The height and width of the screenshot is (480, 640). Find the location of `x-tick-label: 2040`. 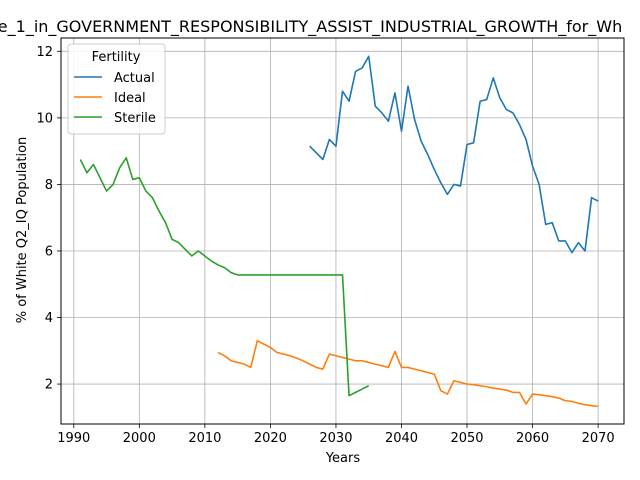

x-tick-label: 2040 is located at coordinates (401, 438).